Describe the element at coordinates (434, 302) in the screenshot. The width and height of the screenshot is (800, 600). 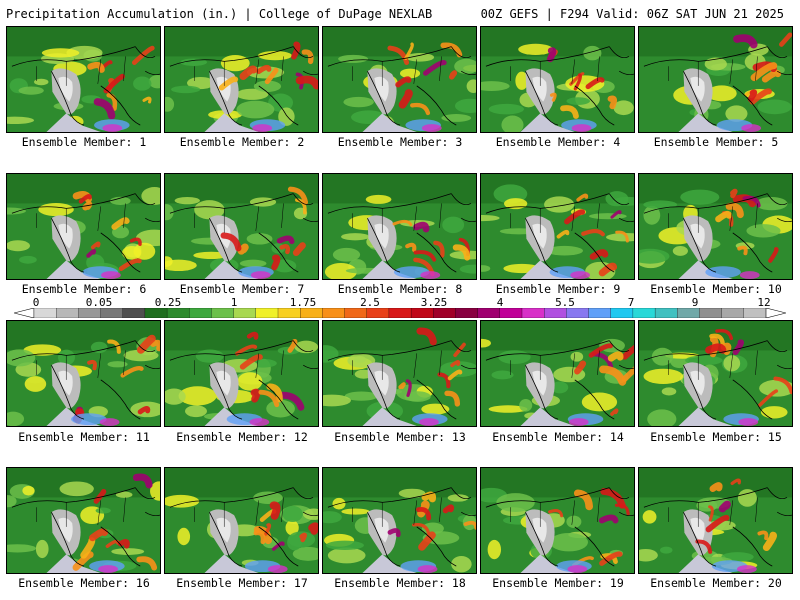
I see `colorbar-tick-label: 3.25` at that location.